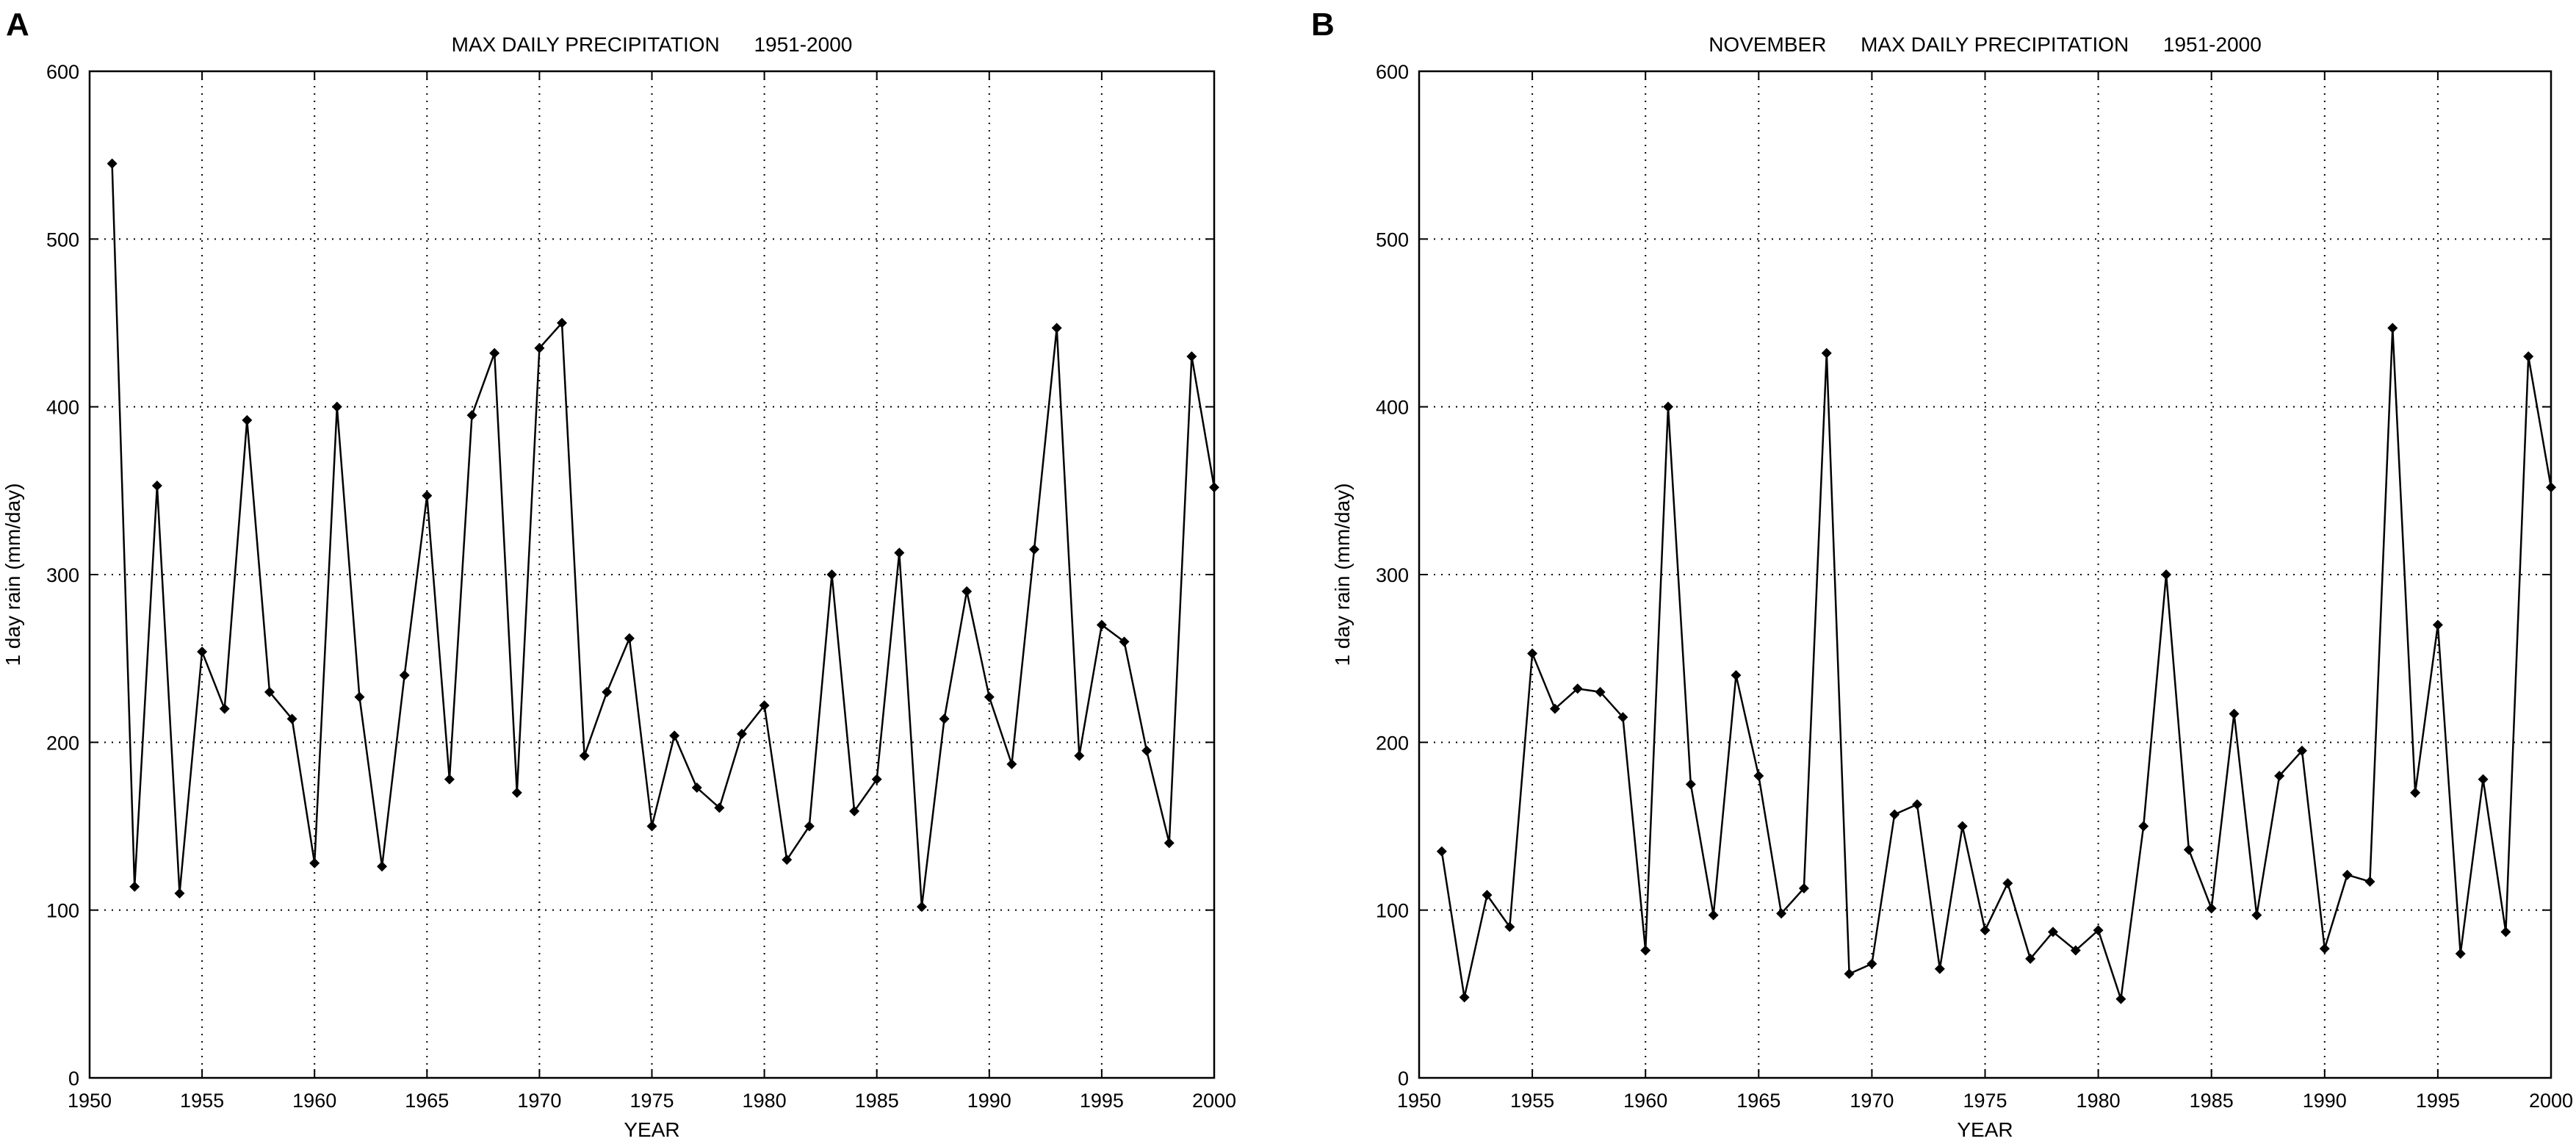  I want to click on y-tick-label: 200, so click(63, 743).